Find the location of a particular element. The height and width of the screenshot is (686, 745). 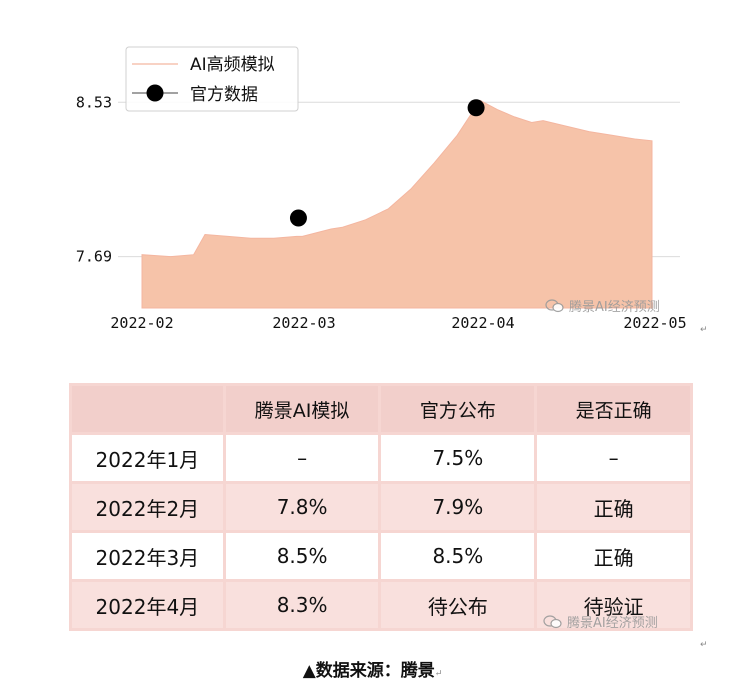

table-cell: 7.5% is located at coordinates (458, 458).